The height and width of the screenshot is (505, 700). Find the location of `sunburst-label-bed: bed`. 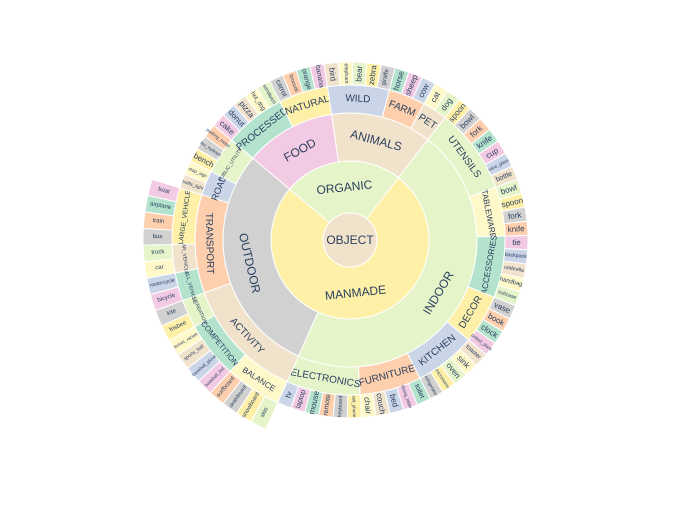

sunburst-label-bed: bed is located at coordinates (394, 400).